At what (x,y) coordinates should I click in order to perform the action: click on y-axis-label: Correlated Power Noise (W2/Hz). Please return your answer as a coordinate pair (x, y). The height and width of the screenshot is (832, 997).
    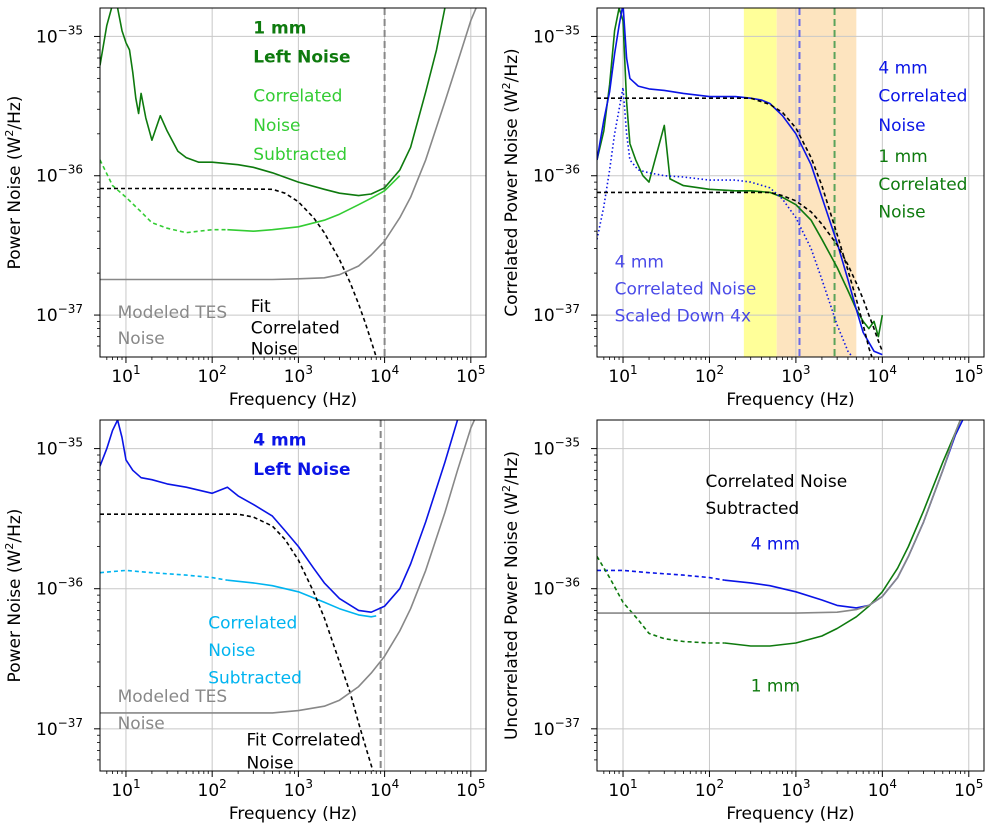
    Looking at the image, I should click on (511, 182).